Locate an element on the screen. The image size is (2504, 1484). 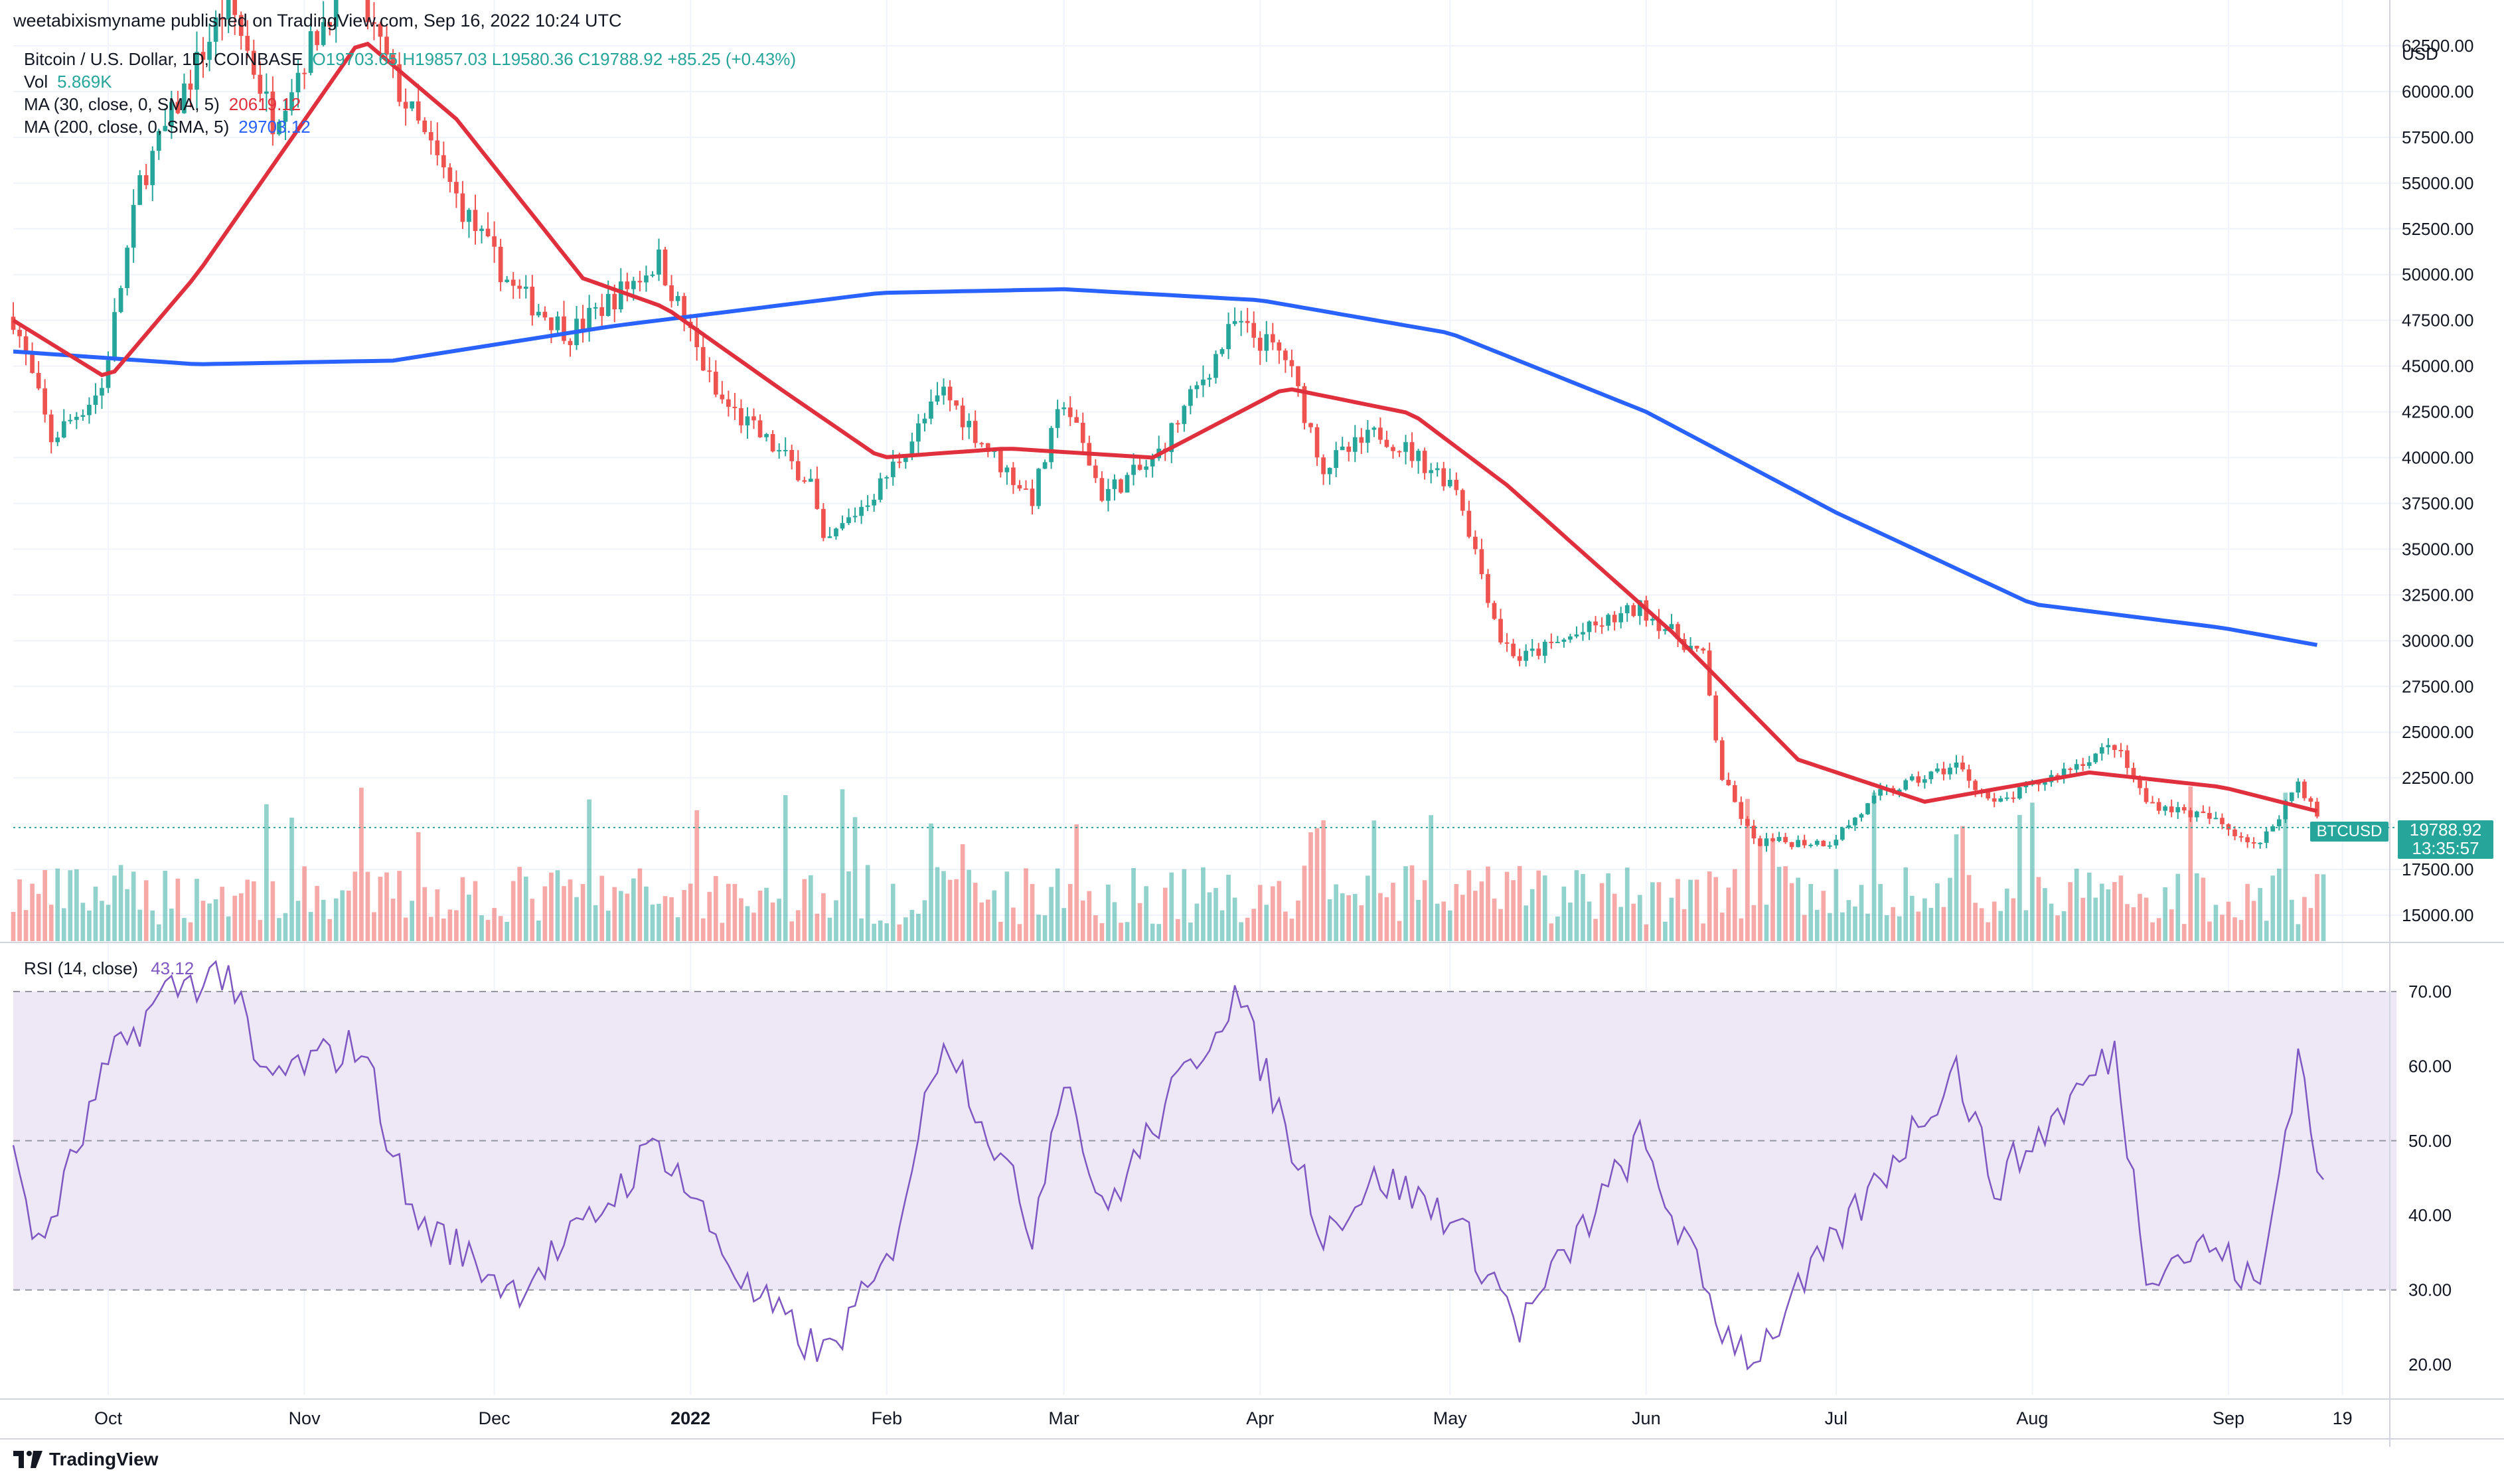
symbol-title: Bitcoin / U.S. Dollar, 1D, COINBASE is located at coordinates (163, 59).